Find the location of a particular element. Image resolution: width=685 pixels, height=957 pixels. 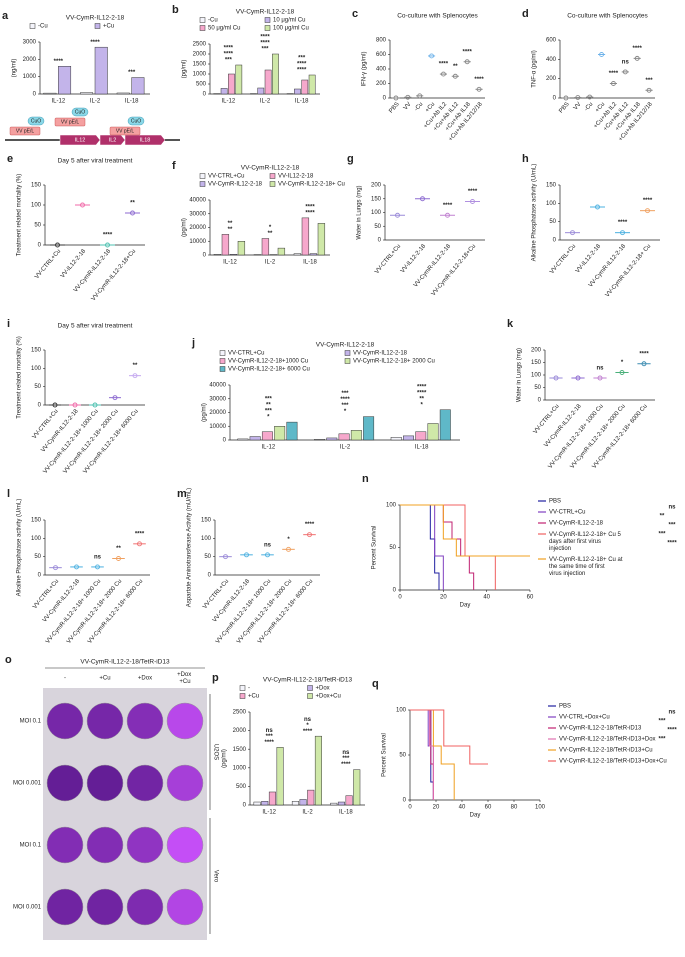

legend-label: +Cu is located at coordinates (108, 27).